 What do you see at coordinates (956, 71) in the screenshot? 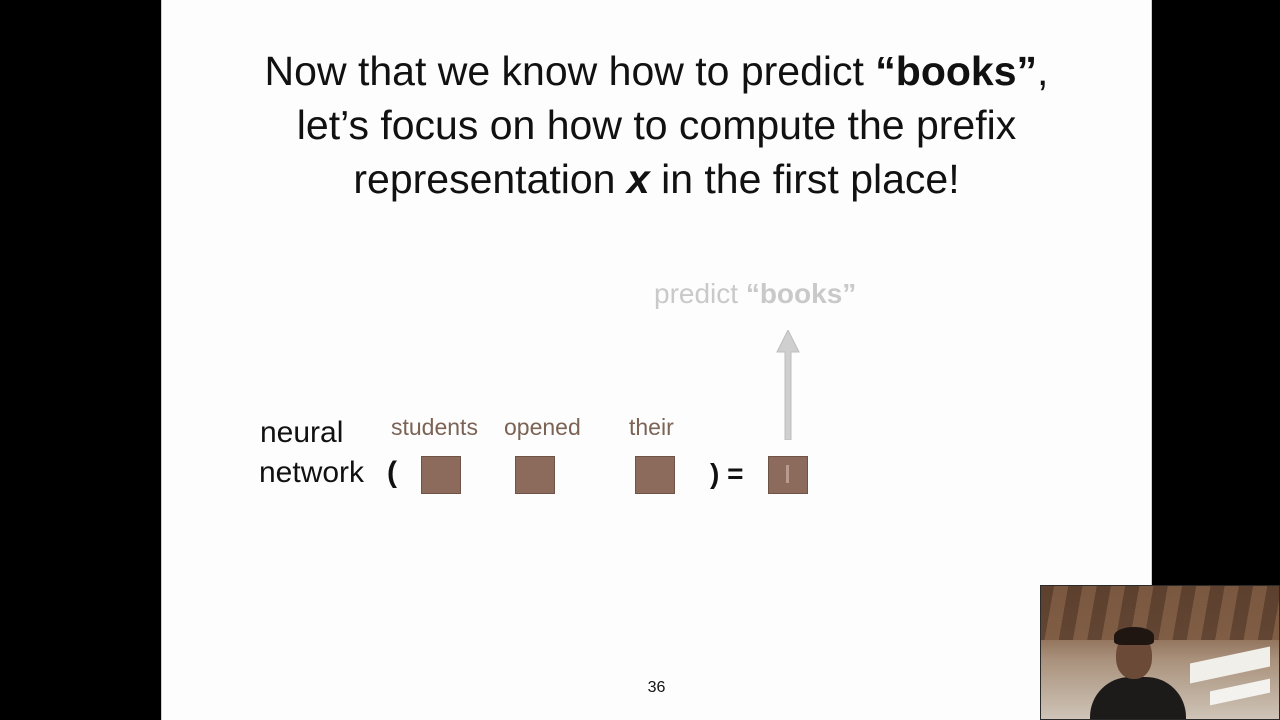
I see `title-emphasis-books: “books”` at bounding box center [956, 71].